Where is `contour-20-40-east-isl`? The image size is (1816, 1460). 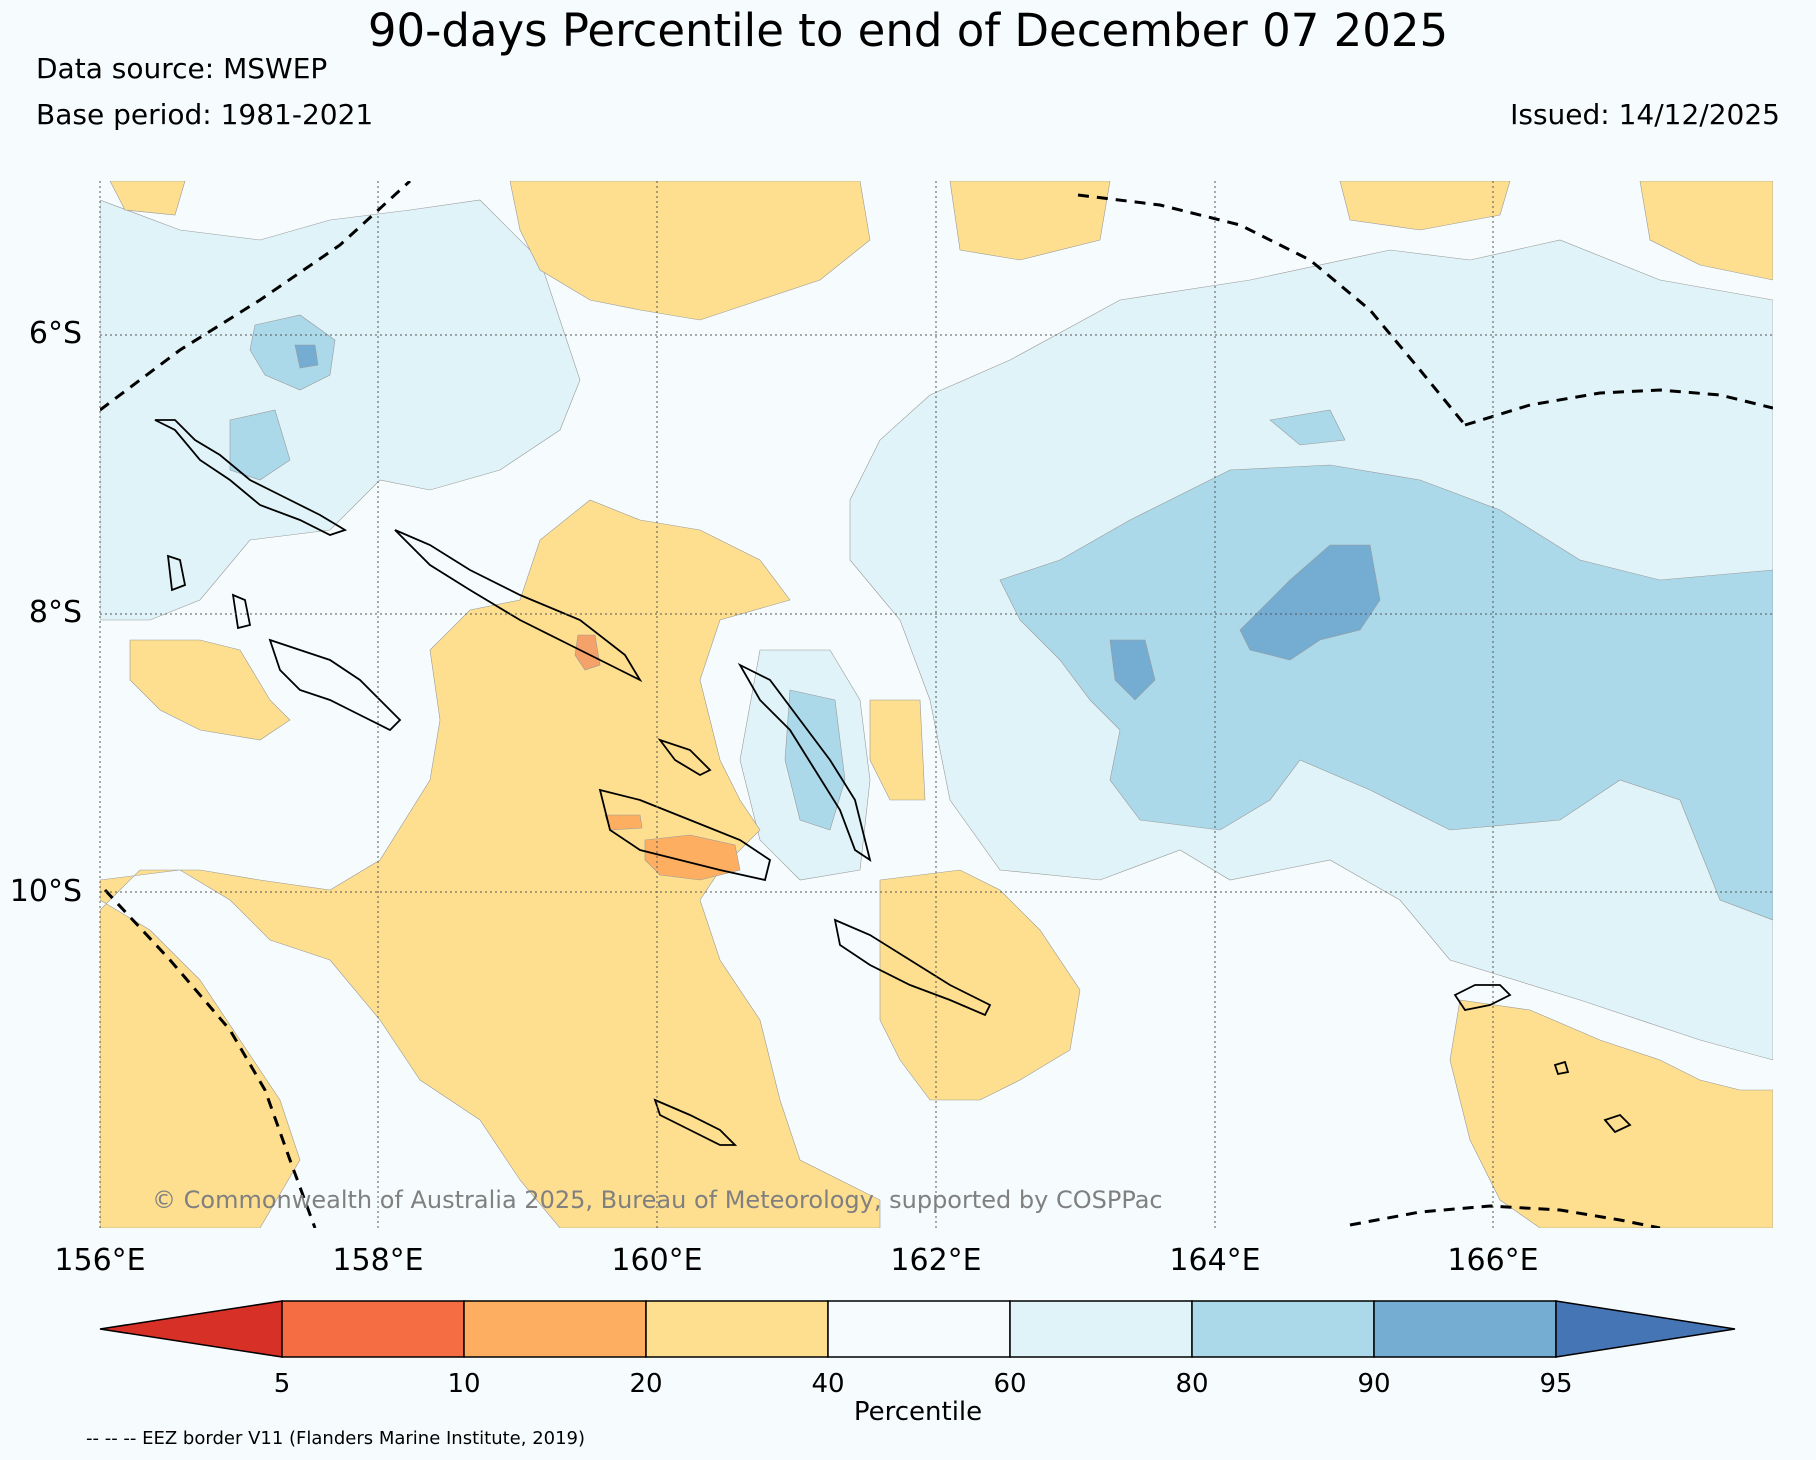 contour-20-40-east-isl is located at coordinates (897, 750).